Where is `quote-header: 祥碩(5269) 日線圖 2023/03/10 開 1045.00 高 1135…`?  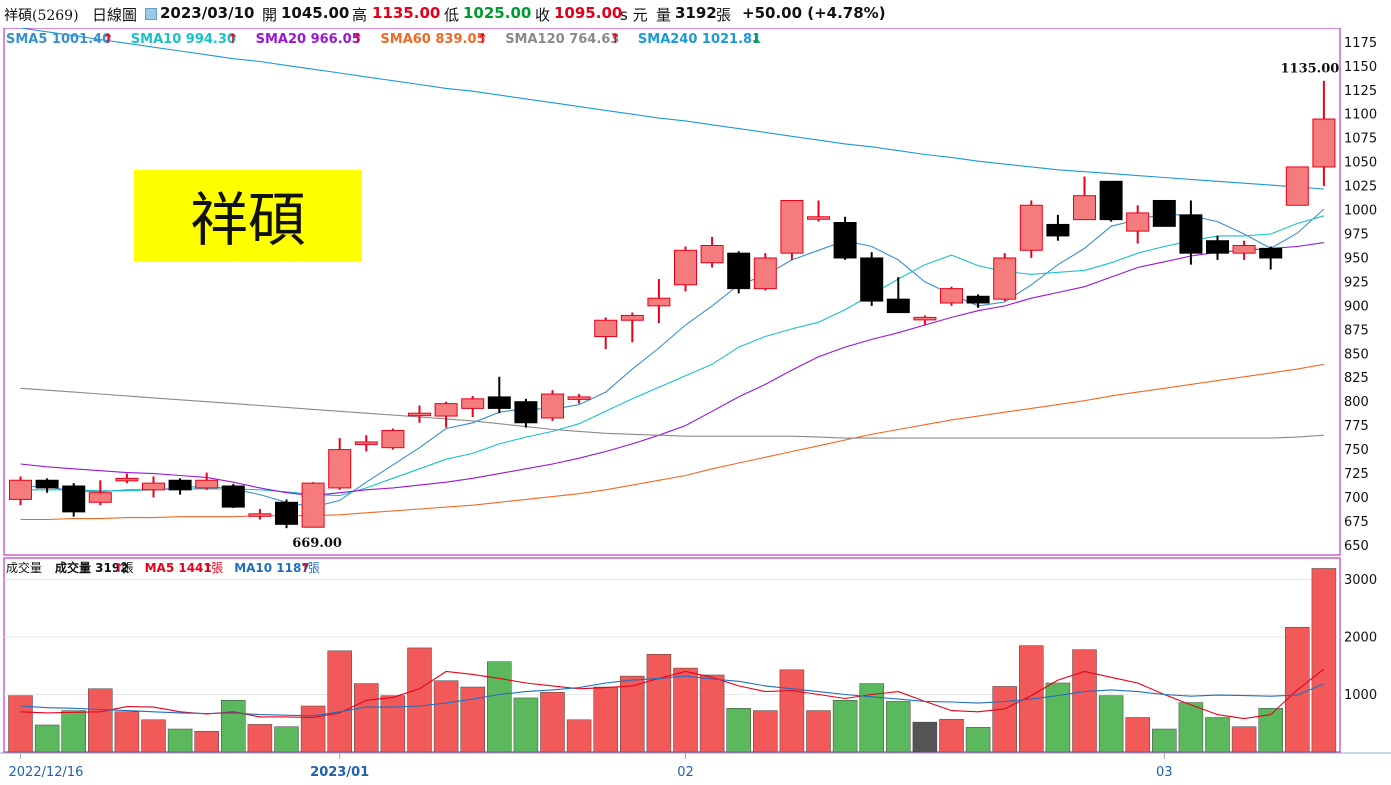
quote-header: 祥碩(5269) 日線圖 2023/03/10 開 1045.00 高 1135… is located at coordinates (695, 14).